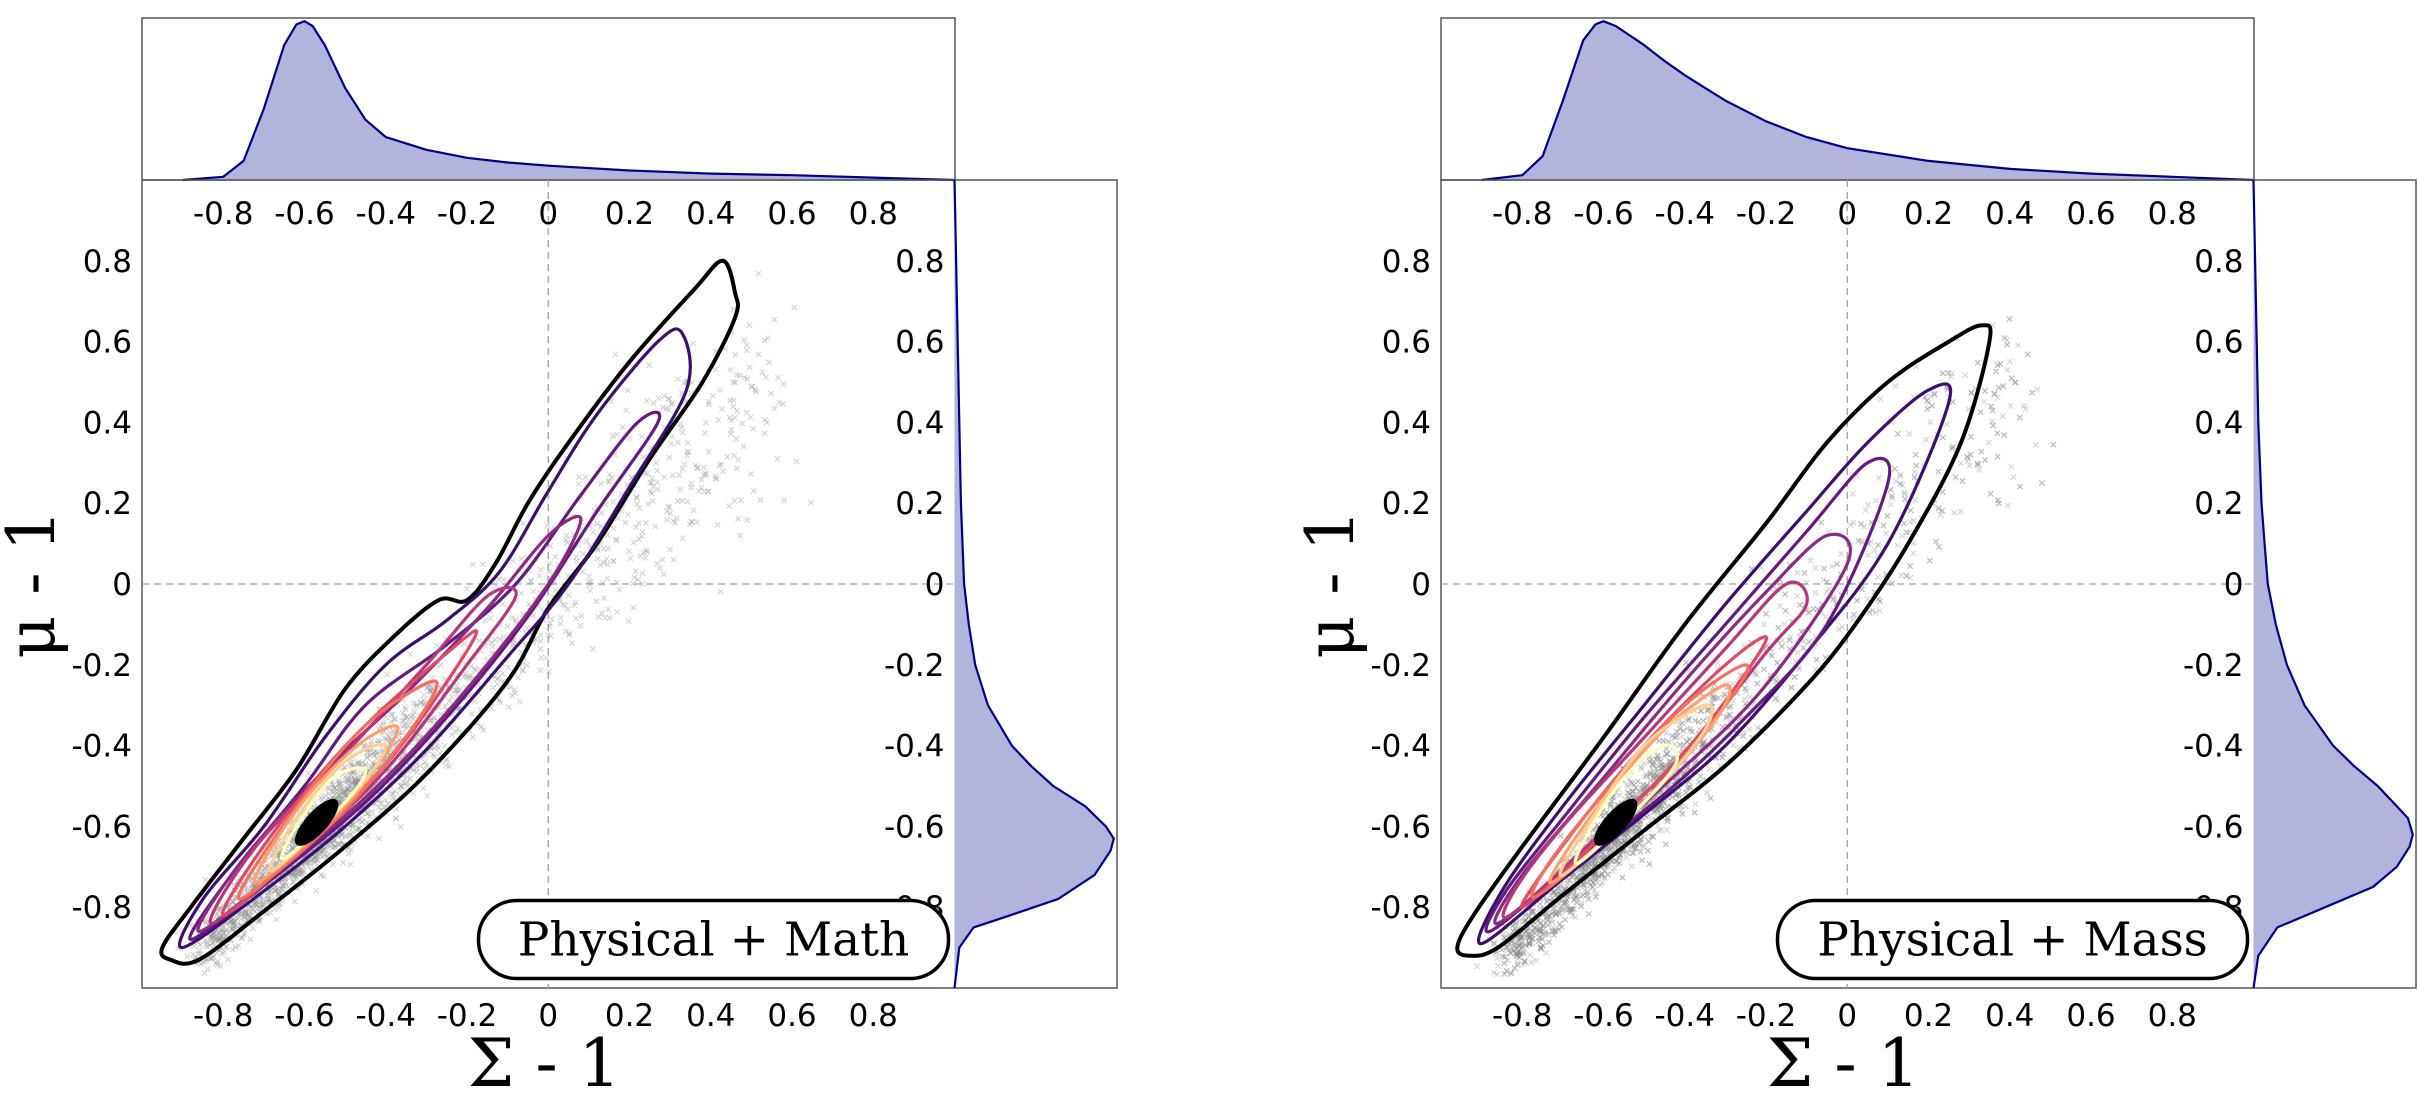 The image size is (2418, 1100). I want to click on x-tick-label-top: 0.6, so click(2090, 214).